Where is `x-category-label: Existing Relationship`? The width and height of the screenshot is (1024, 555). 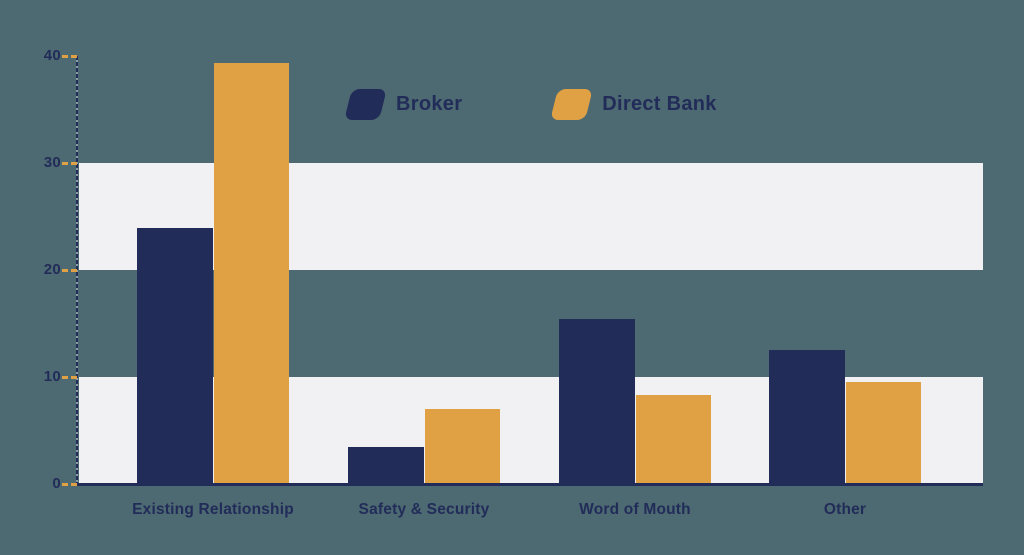 x-category-label: Existing Relationship is located at coordinates (213, 509).